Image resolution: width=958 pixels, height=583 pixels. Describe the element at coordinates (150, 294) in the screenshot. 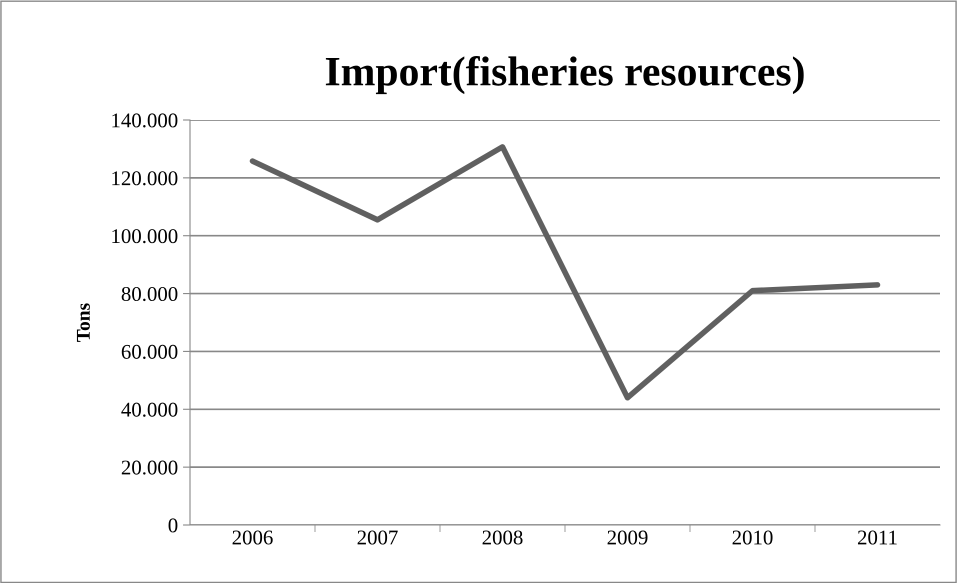

I see `y-tick-label: 80.000` at that location.